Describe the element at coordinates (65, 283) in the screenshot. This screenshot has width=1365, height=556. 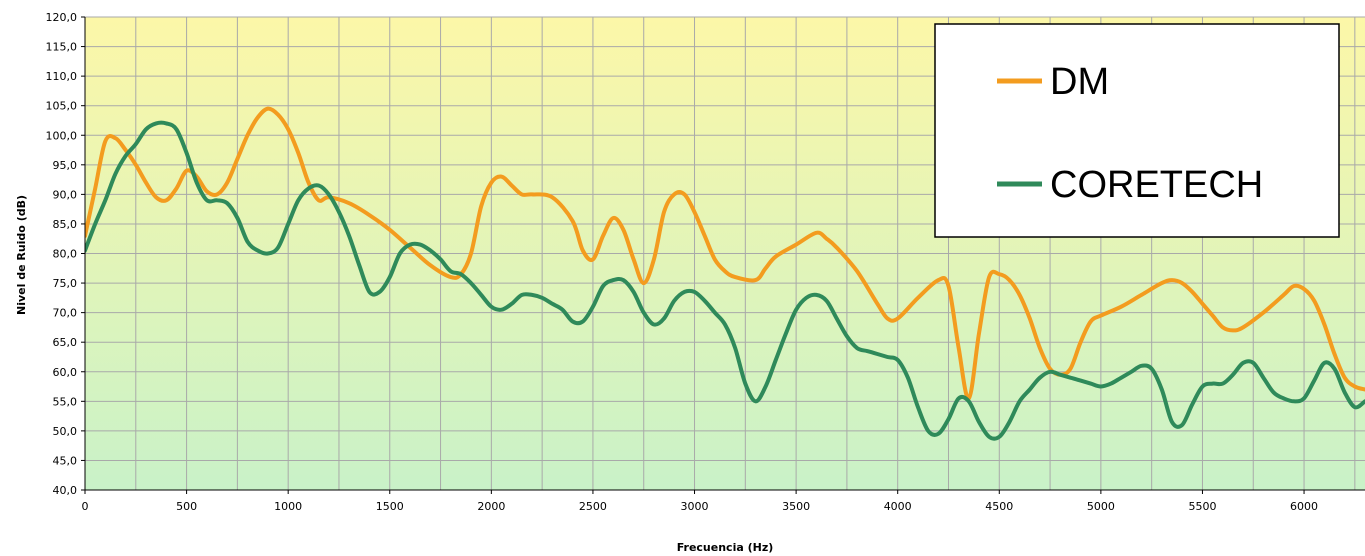
I see `y-tick-label: 75,0` at that location.